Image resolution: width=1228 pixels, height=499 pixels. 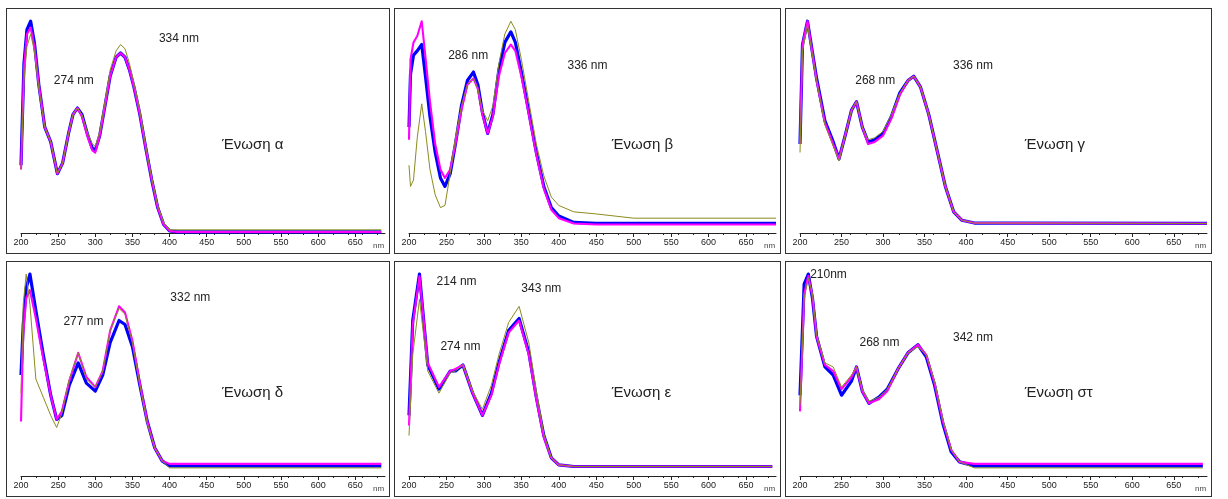 I want to click on annotation: 332 nm, so click(x=190, y=296).